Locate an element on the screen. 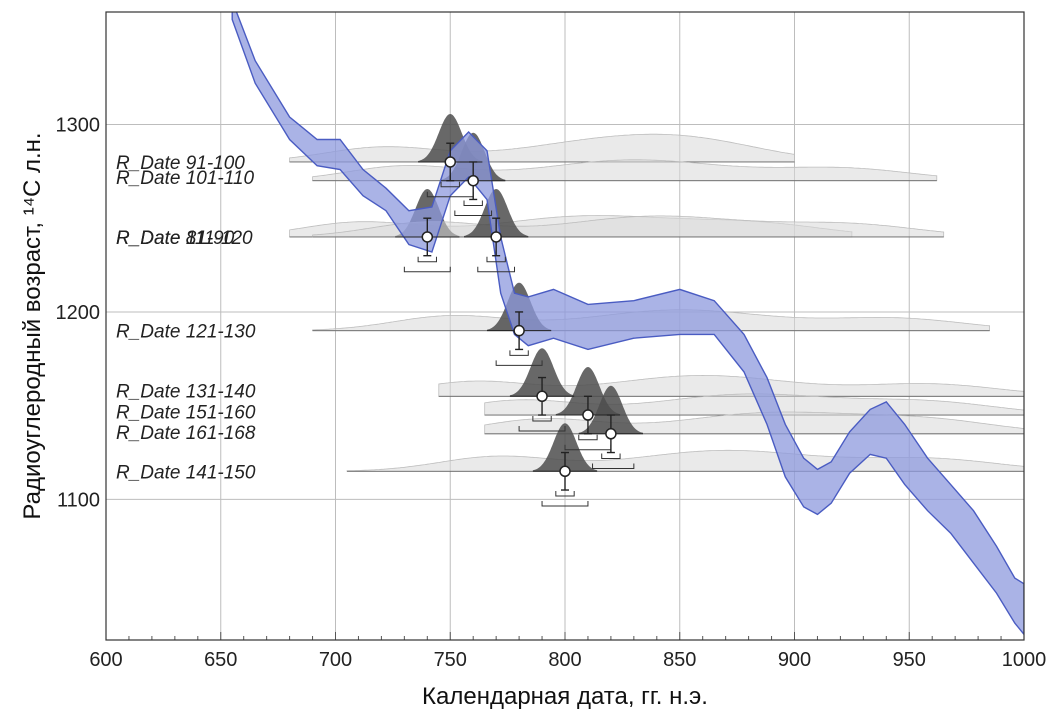 This screenshot has height=710, width=1054. x-tick-label: 750 is located at coordinates (450, 660).